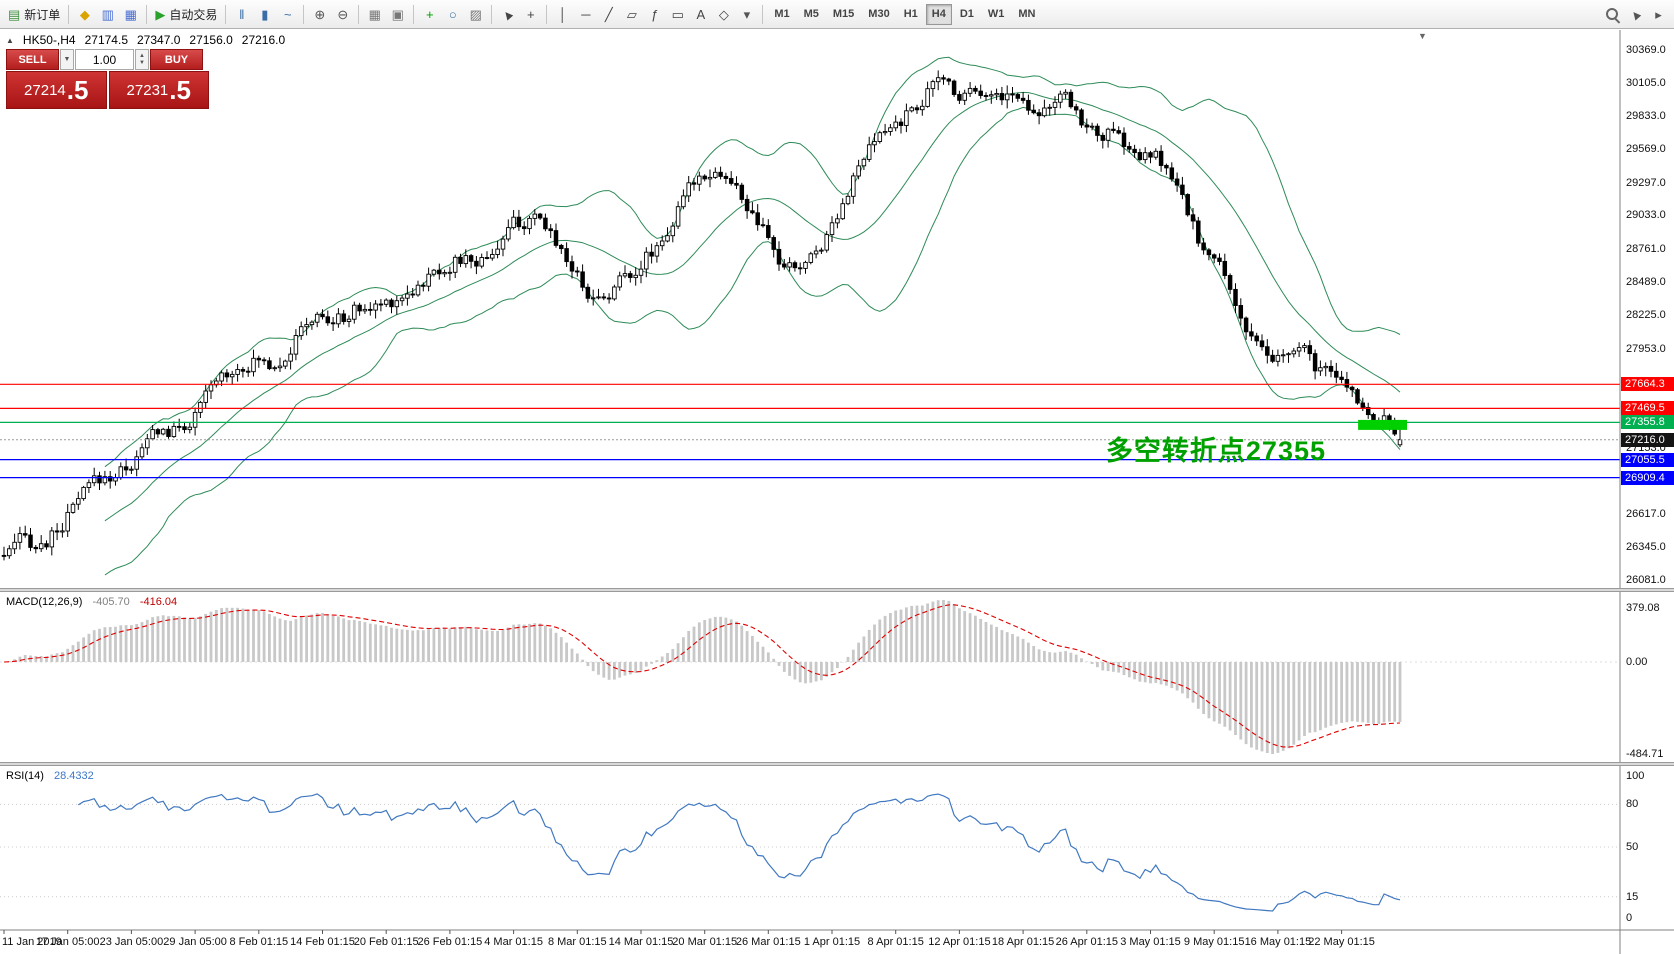 The width and height of the screenshot is (1674, 954). I want to click on fibonacci-icon: ƒ, so click(655, 14).